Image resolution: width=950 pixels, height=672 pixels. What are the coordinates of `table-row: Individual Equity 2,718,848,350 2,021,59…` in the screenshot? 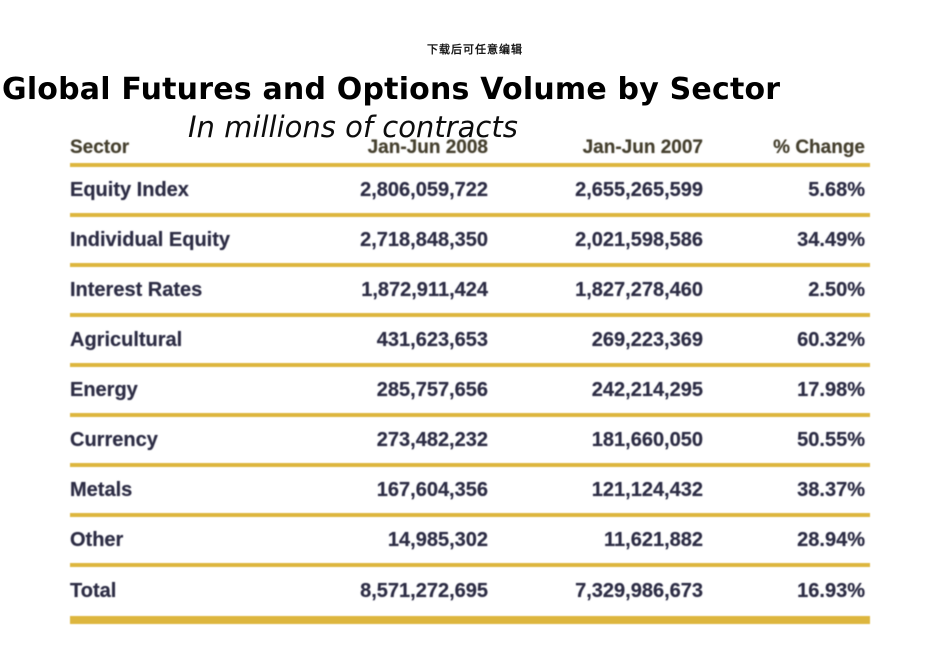 It's located at (470, 242).